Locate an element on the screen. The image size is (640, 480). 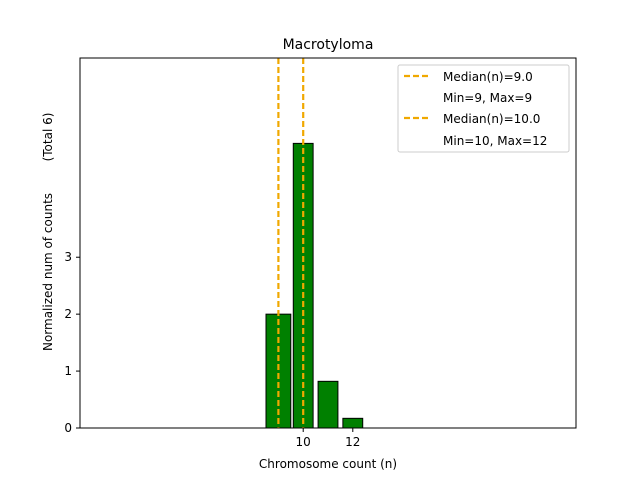
legend-frame is located at coordinates (483, 108).